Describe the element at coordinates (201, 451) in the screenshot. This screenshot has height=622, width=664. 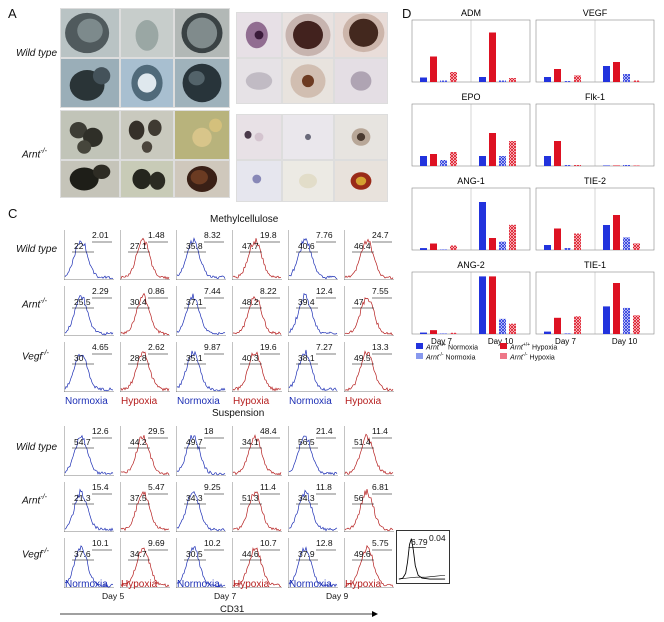
I see `susp-histogram-r1-c3: 18 49.7` at that location.